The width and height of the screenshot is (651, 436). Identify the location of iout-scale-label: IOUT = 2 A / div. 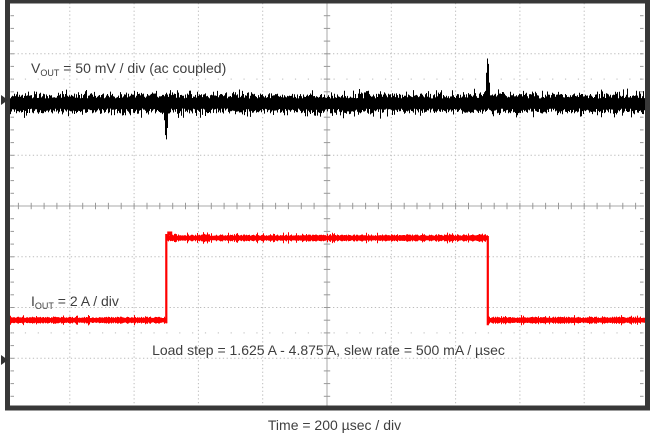
(75, 302).